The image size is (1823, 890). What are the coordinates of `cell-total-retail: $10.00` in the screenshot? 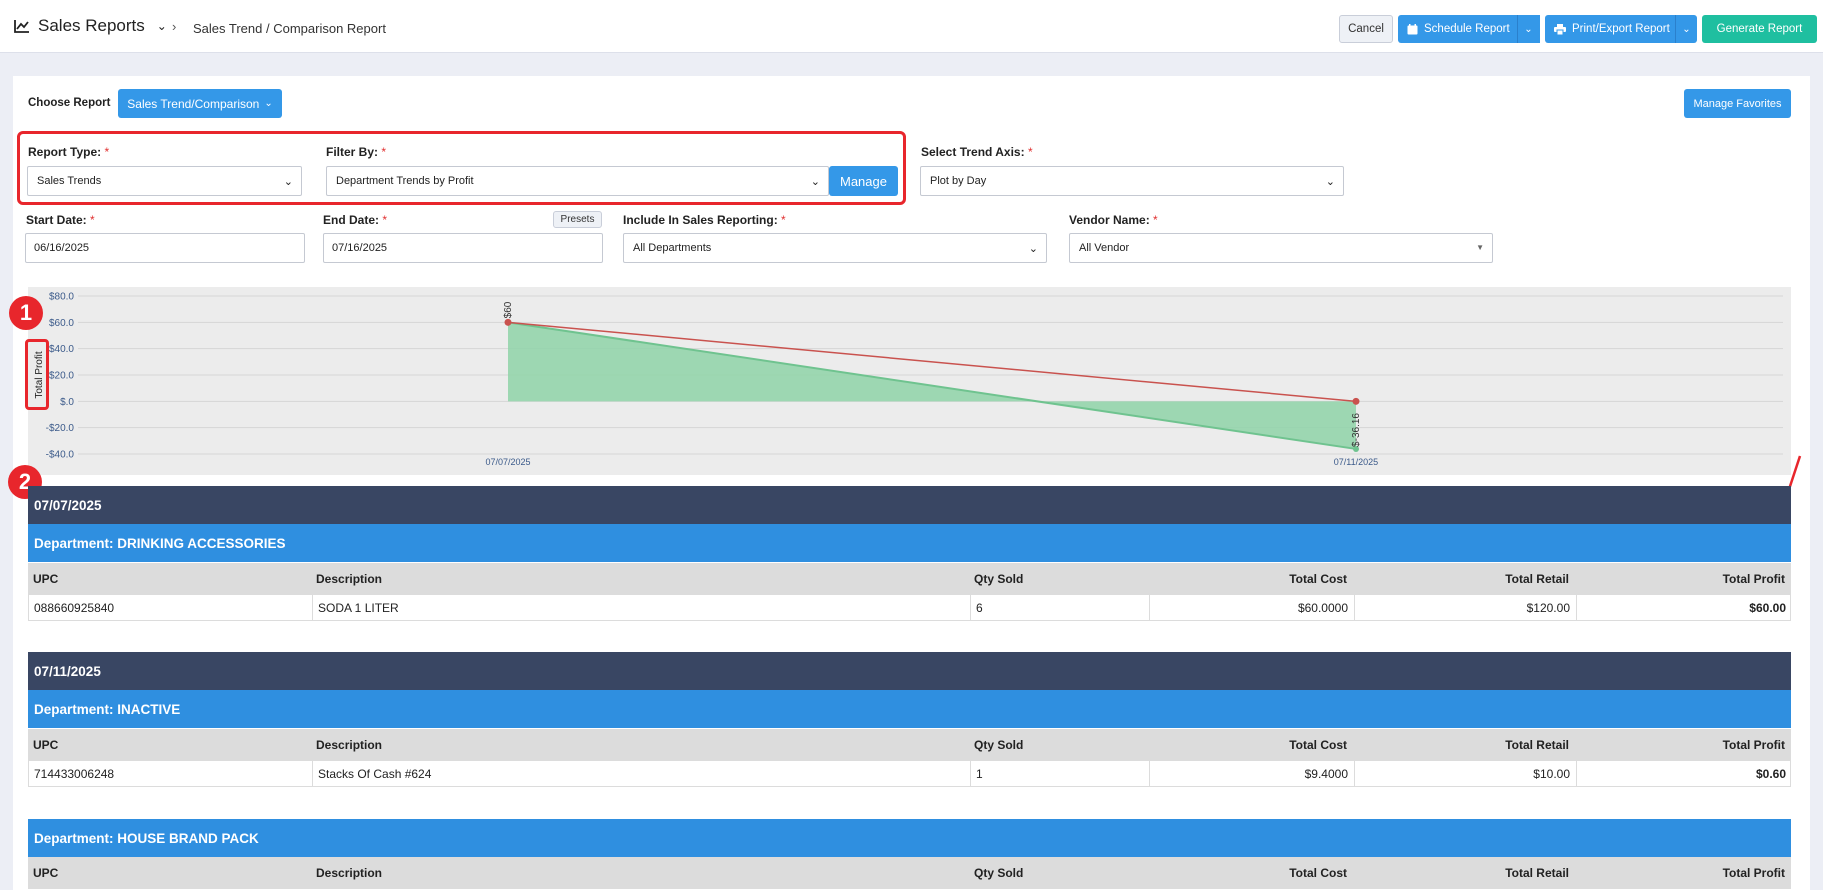 It's located at (1465, 773).